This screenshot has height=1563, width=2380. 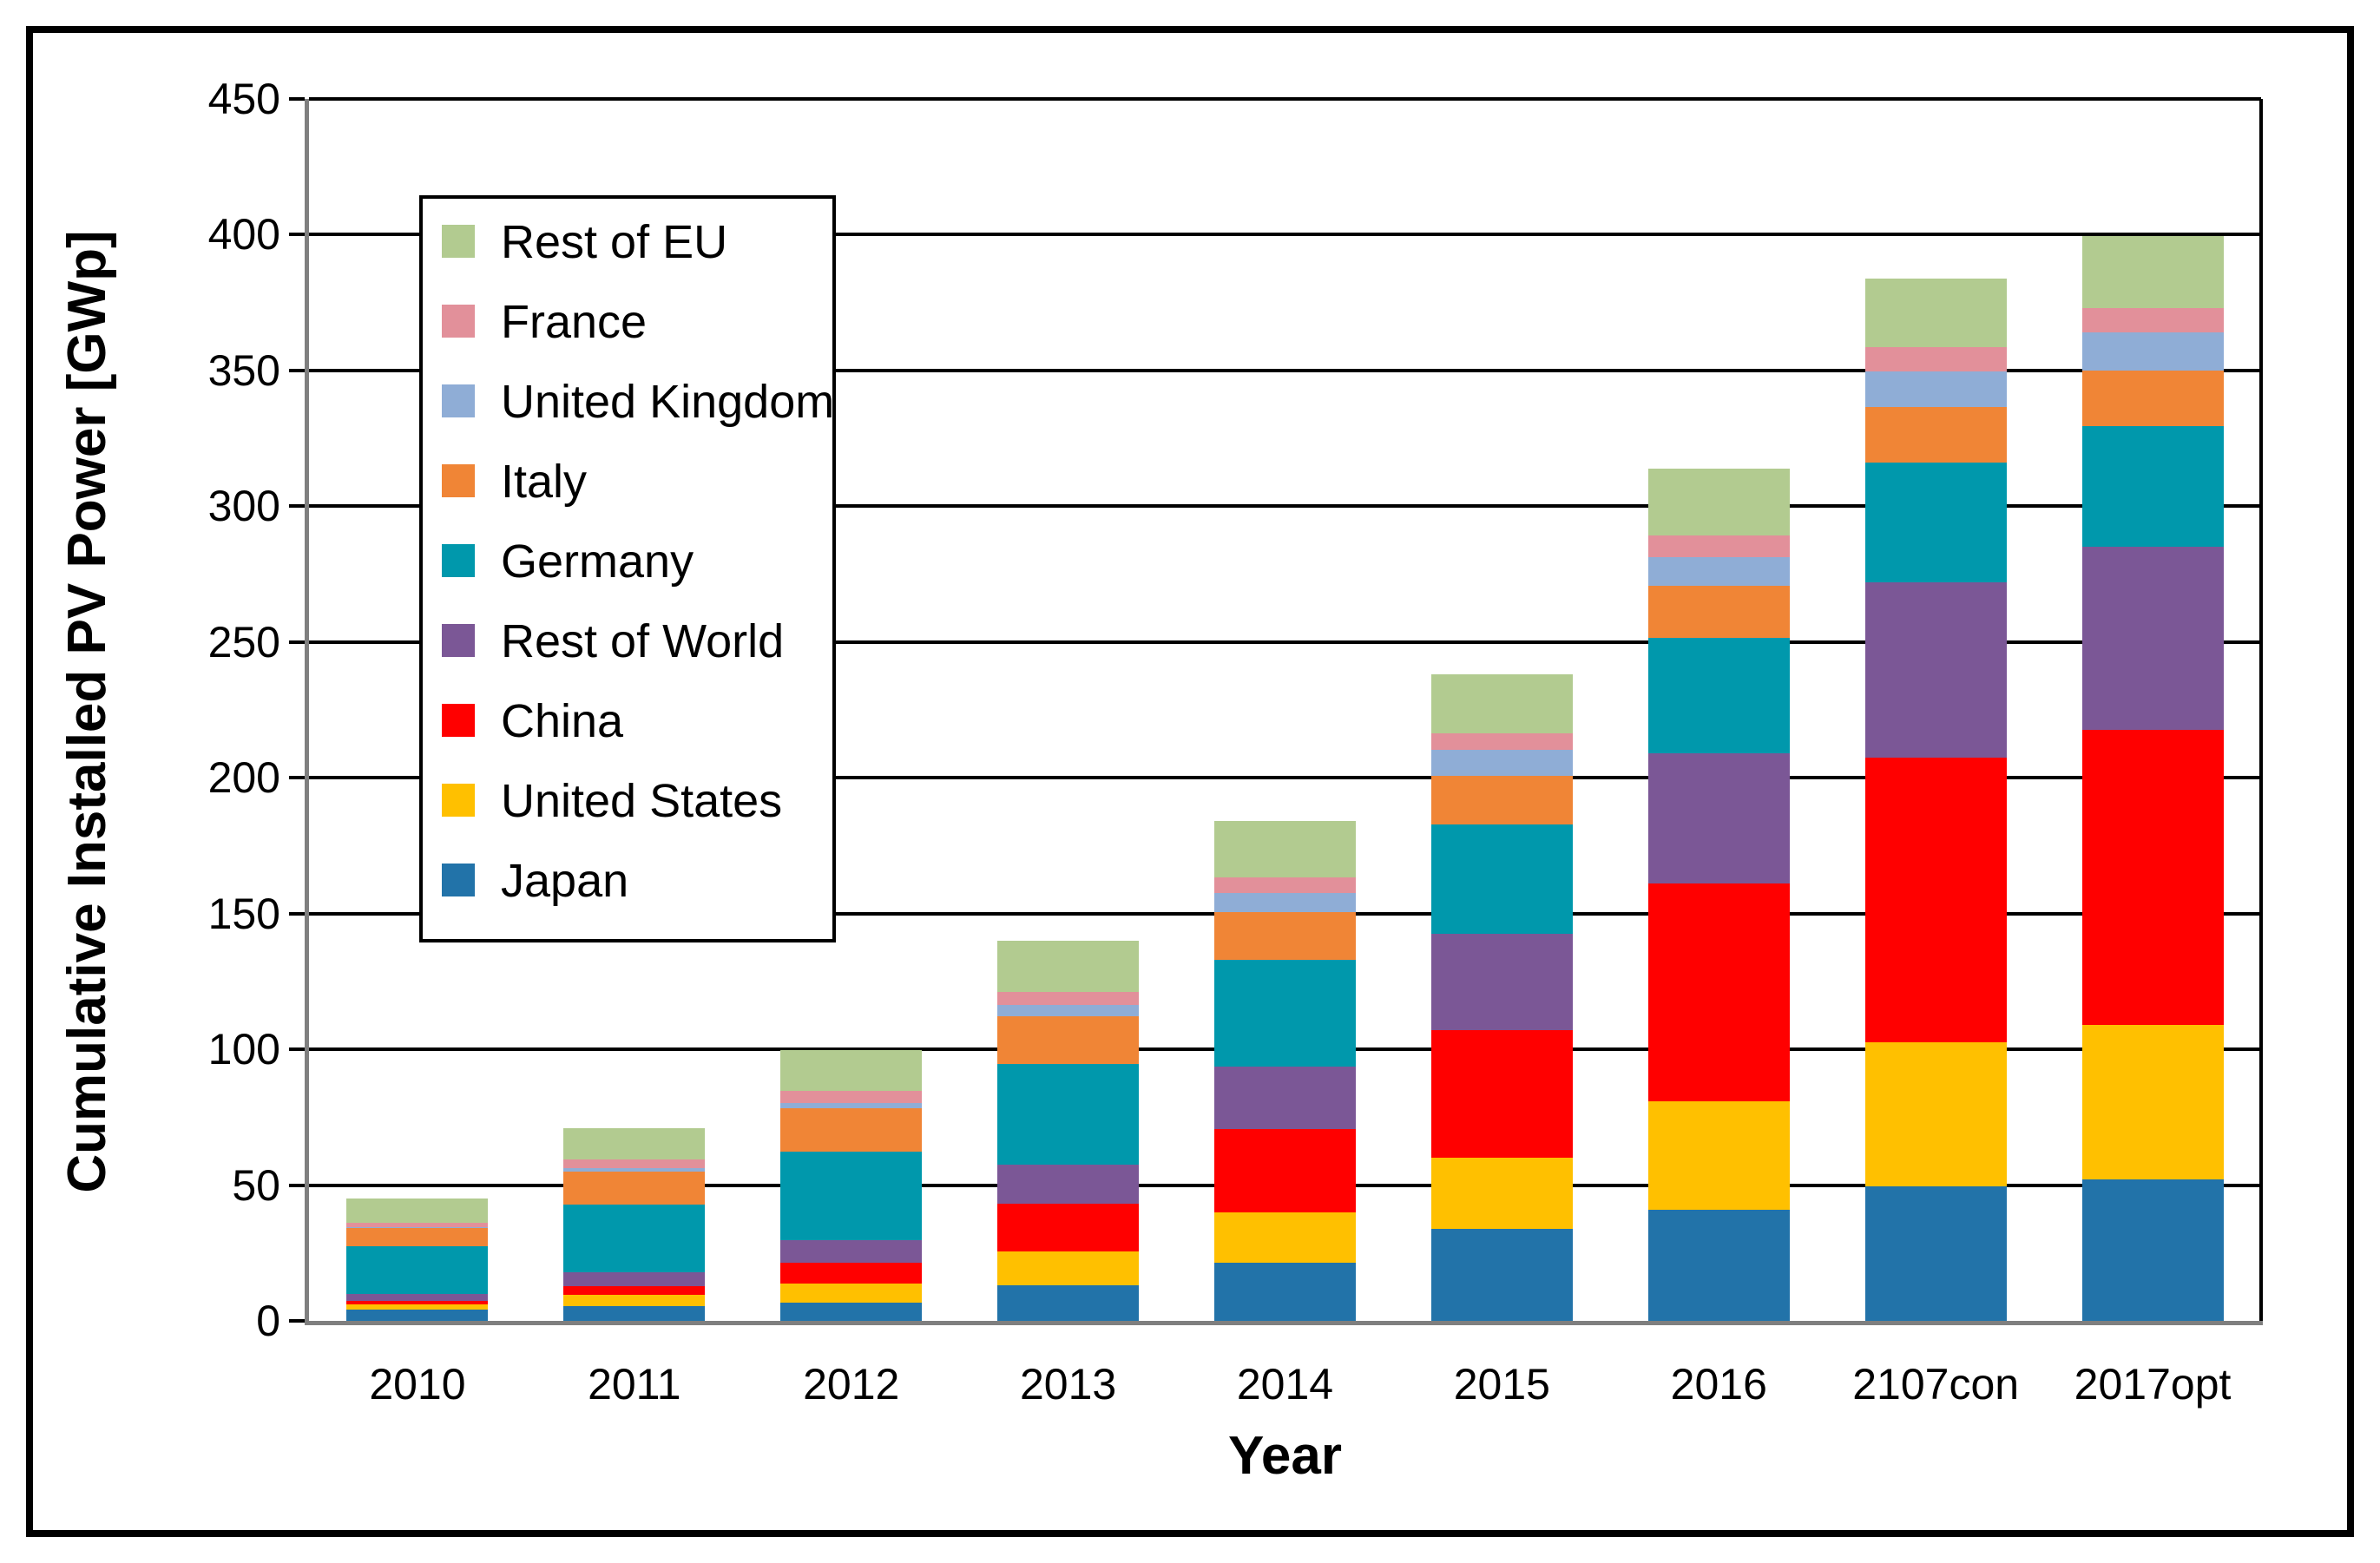 I want to click on bar-2012-segment-japan, so click(x=851, y=1312).